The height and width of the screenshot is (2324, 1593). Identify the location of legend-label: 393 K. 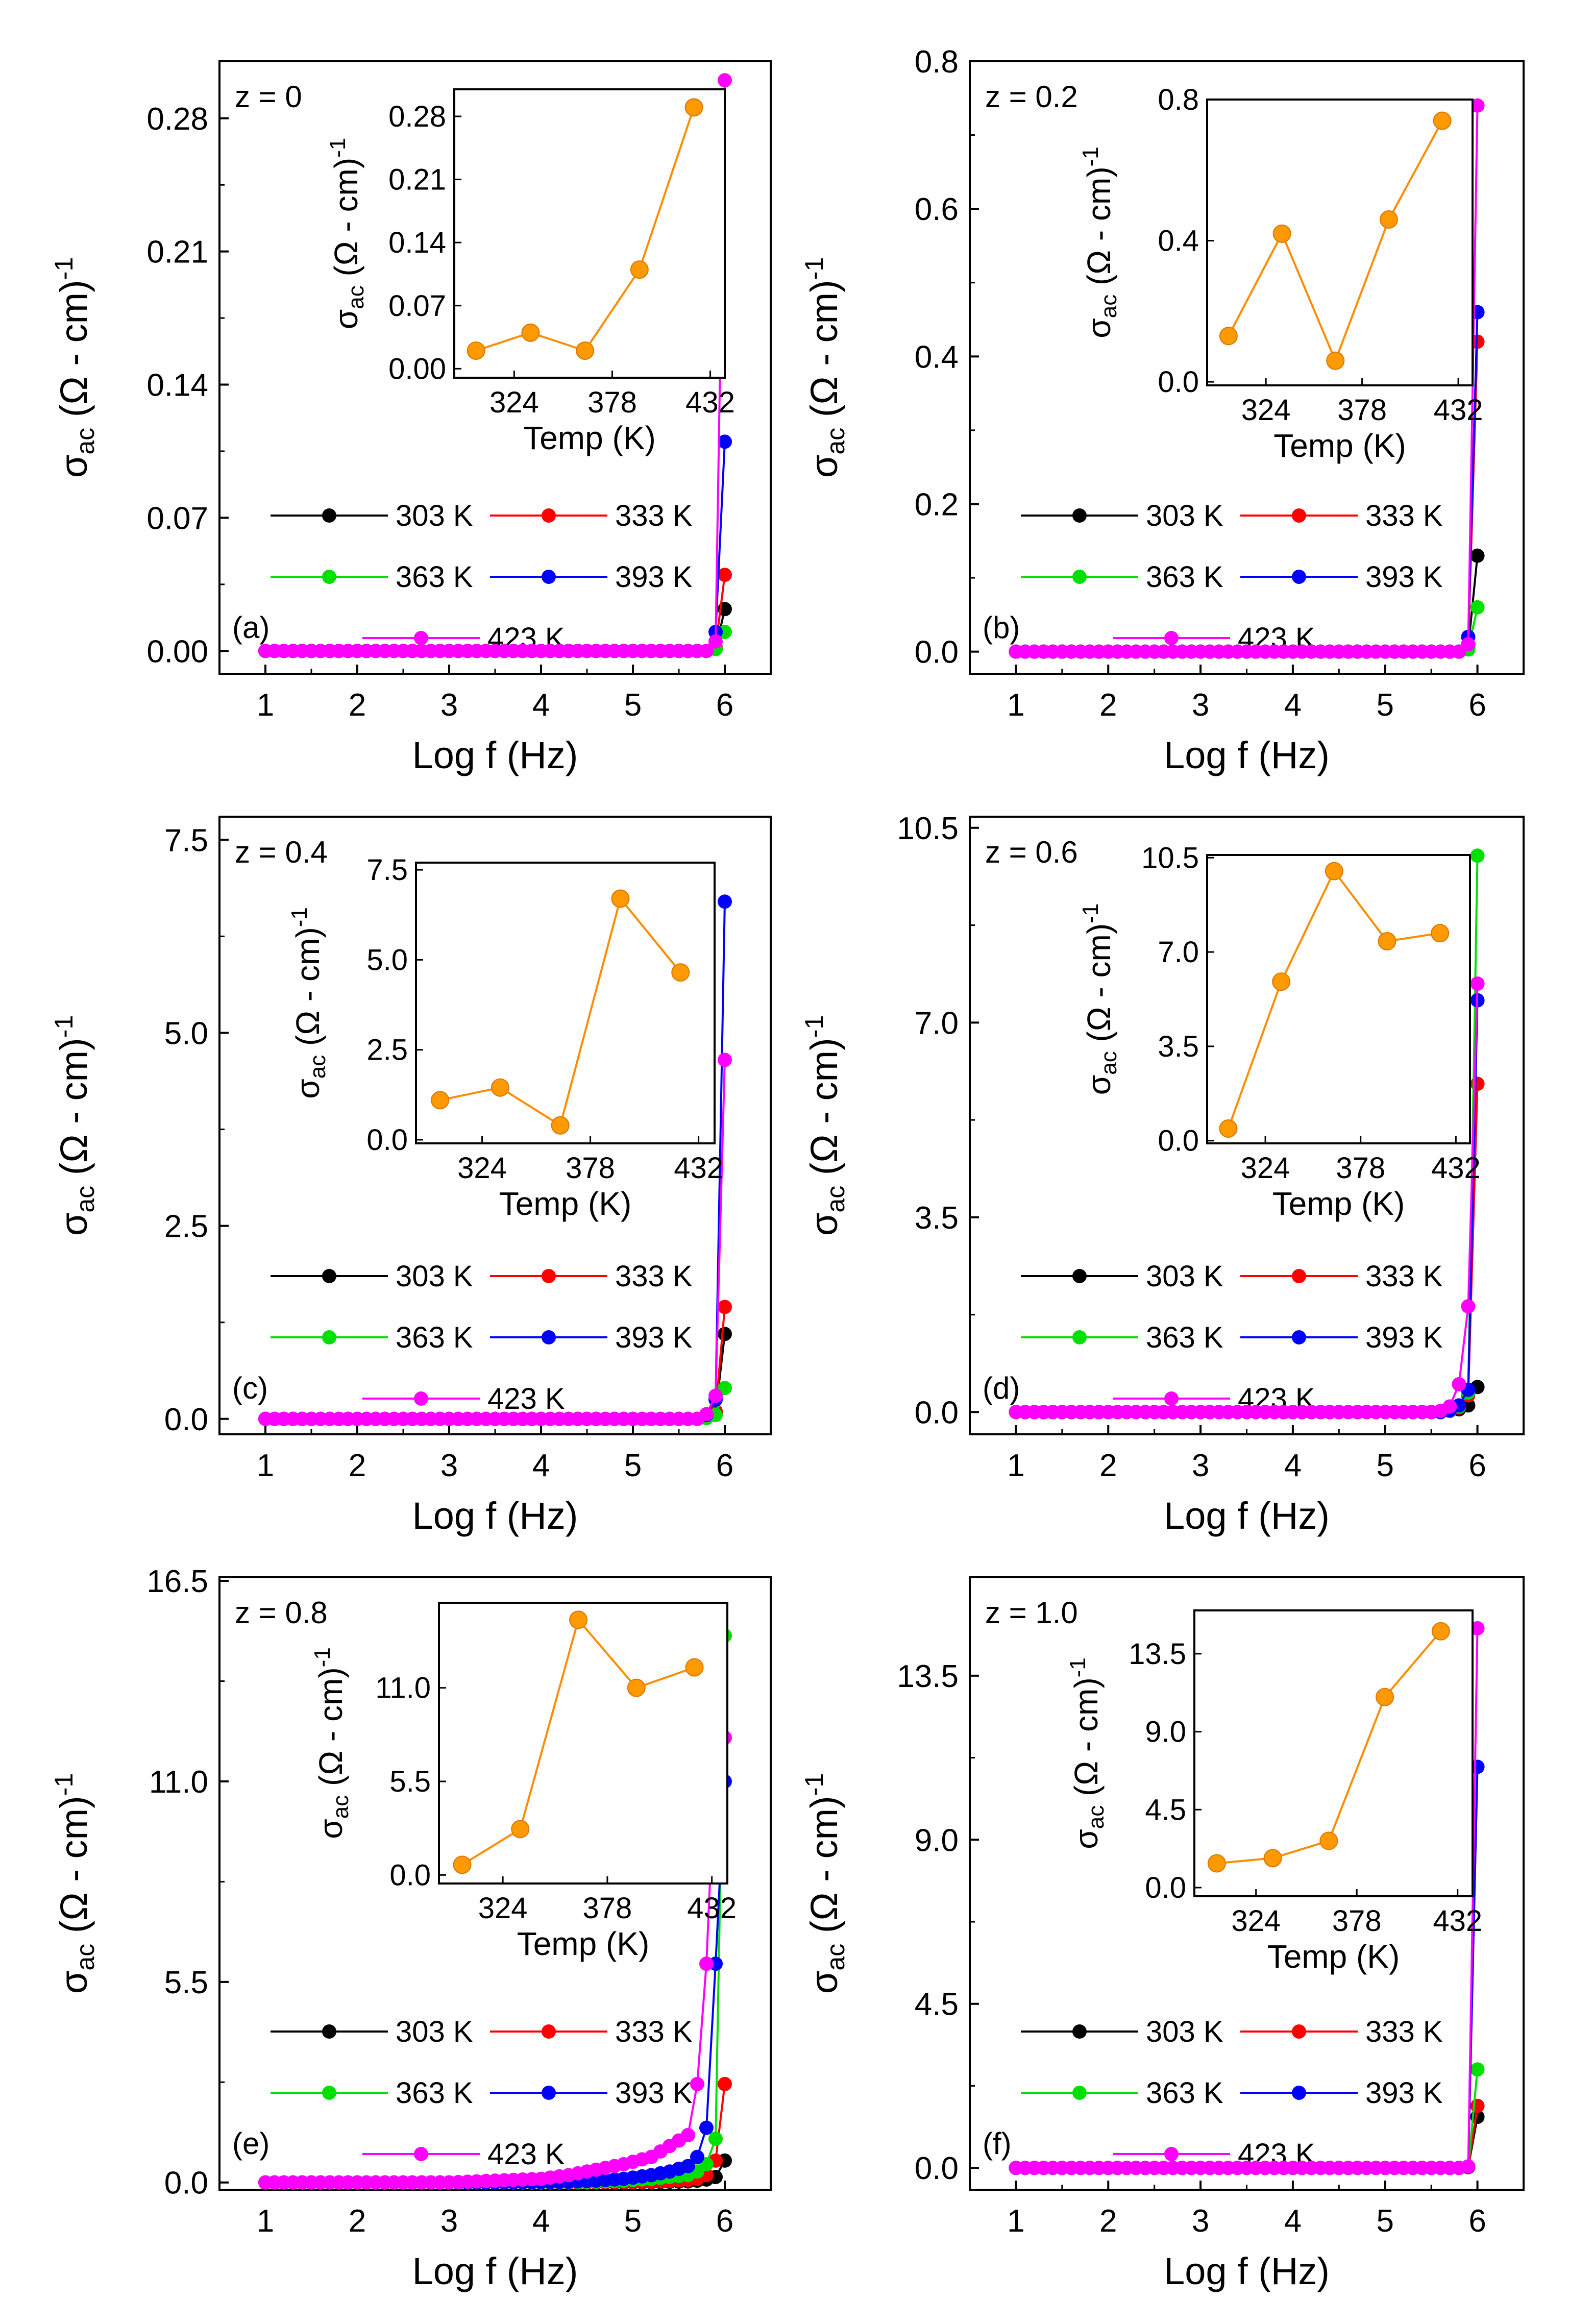
(654, 1337).